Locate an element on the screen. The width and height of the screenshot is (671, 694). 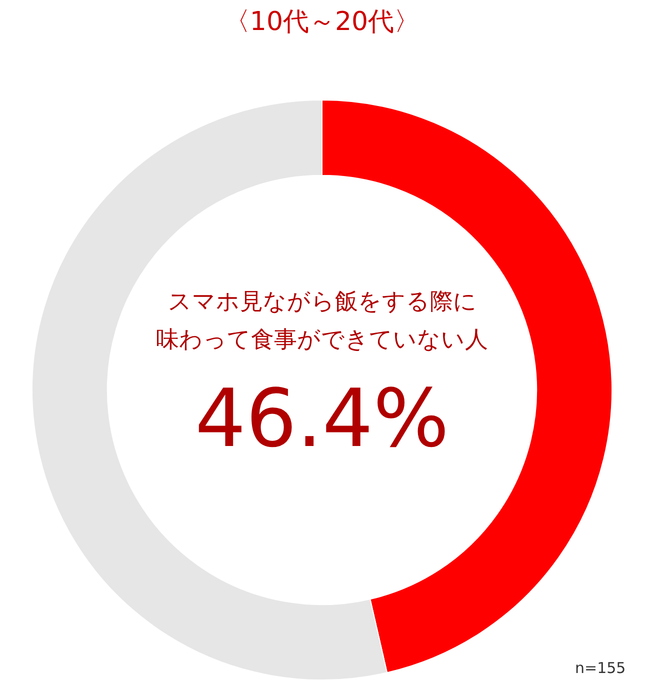
text: スマホ見ながら飯をする際に is located at coordinates (322, 302).